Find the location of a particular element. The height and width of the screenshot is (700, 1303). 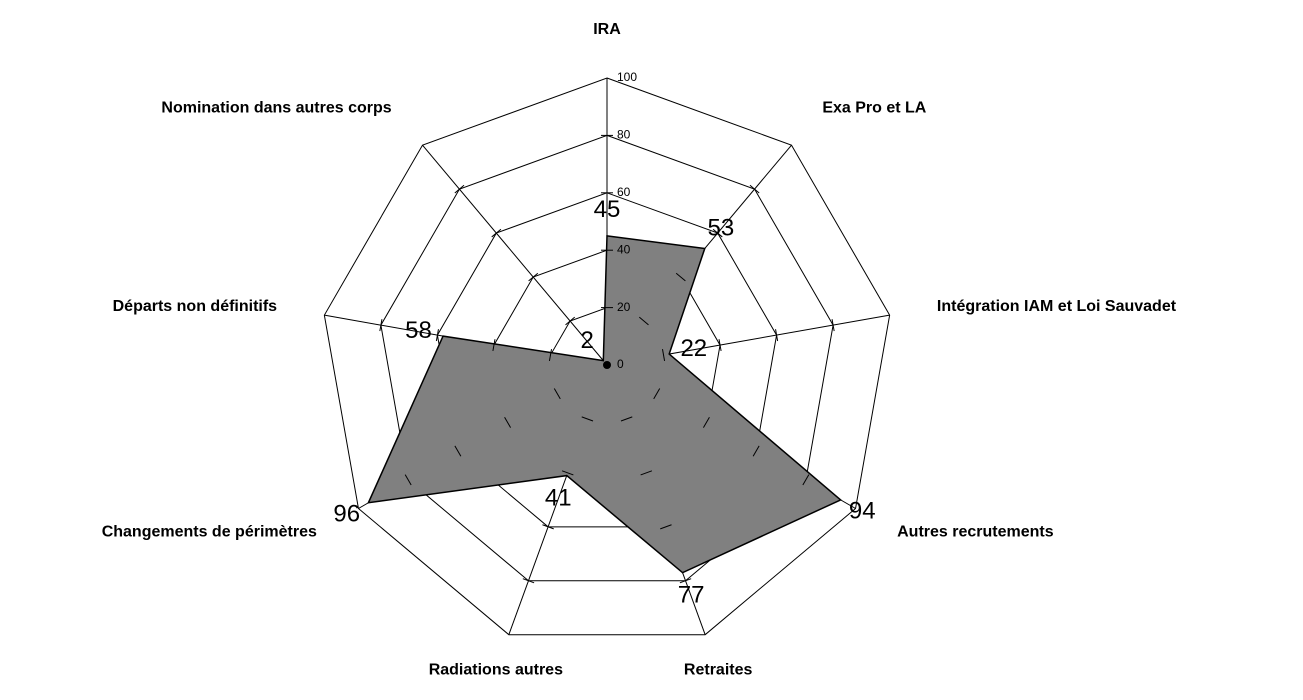

value-label: 94 is located at coordinates (862, 511).